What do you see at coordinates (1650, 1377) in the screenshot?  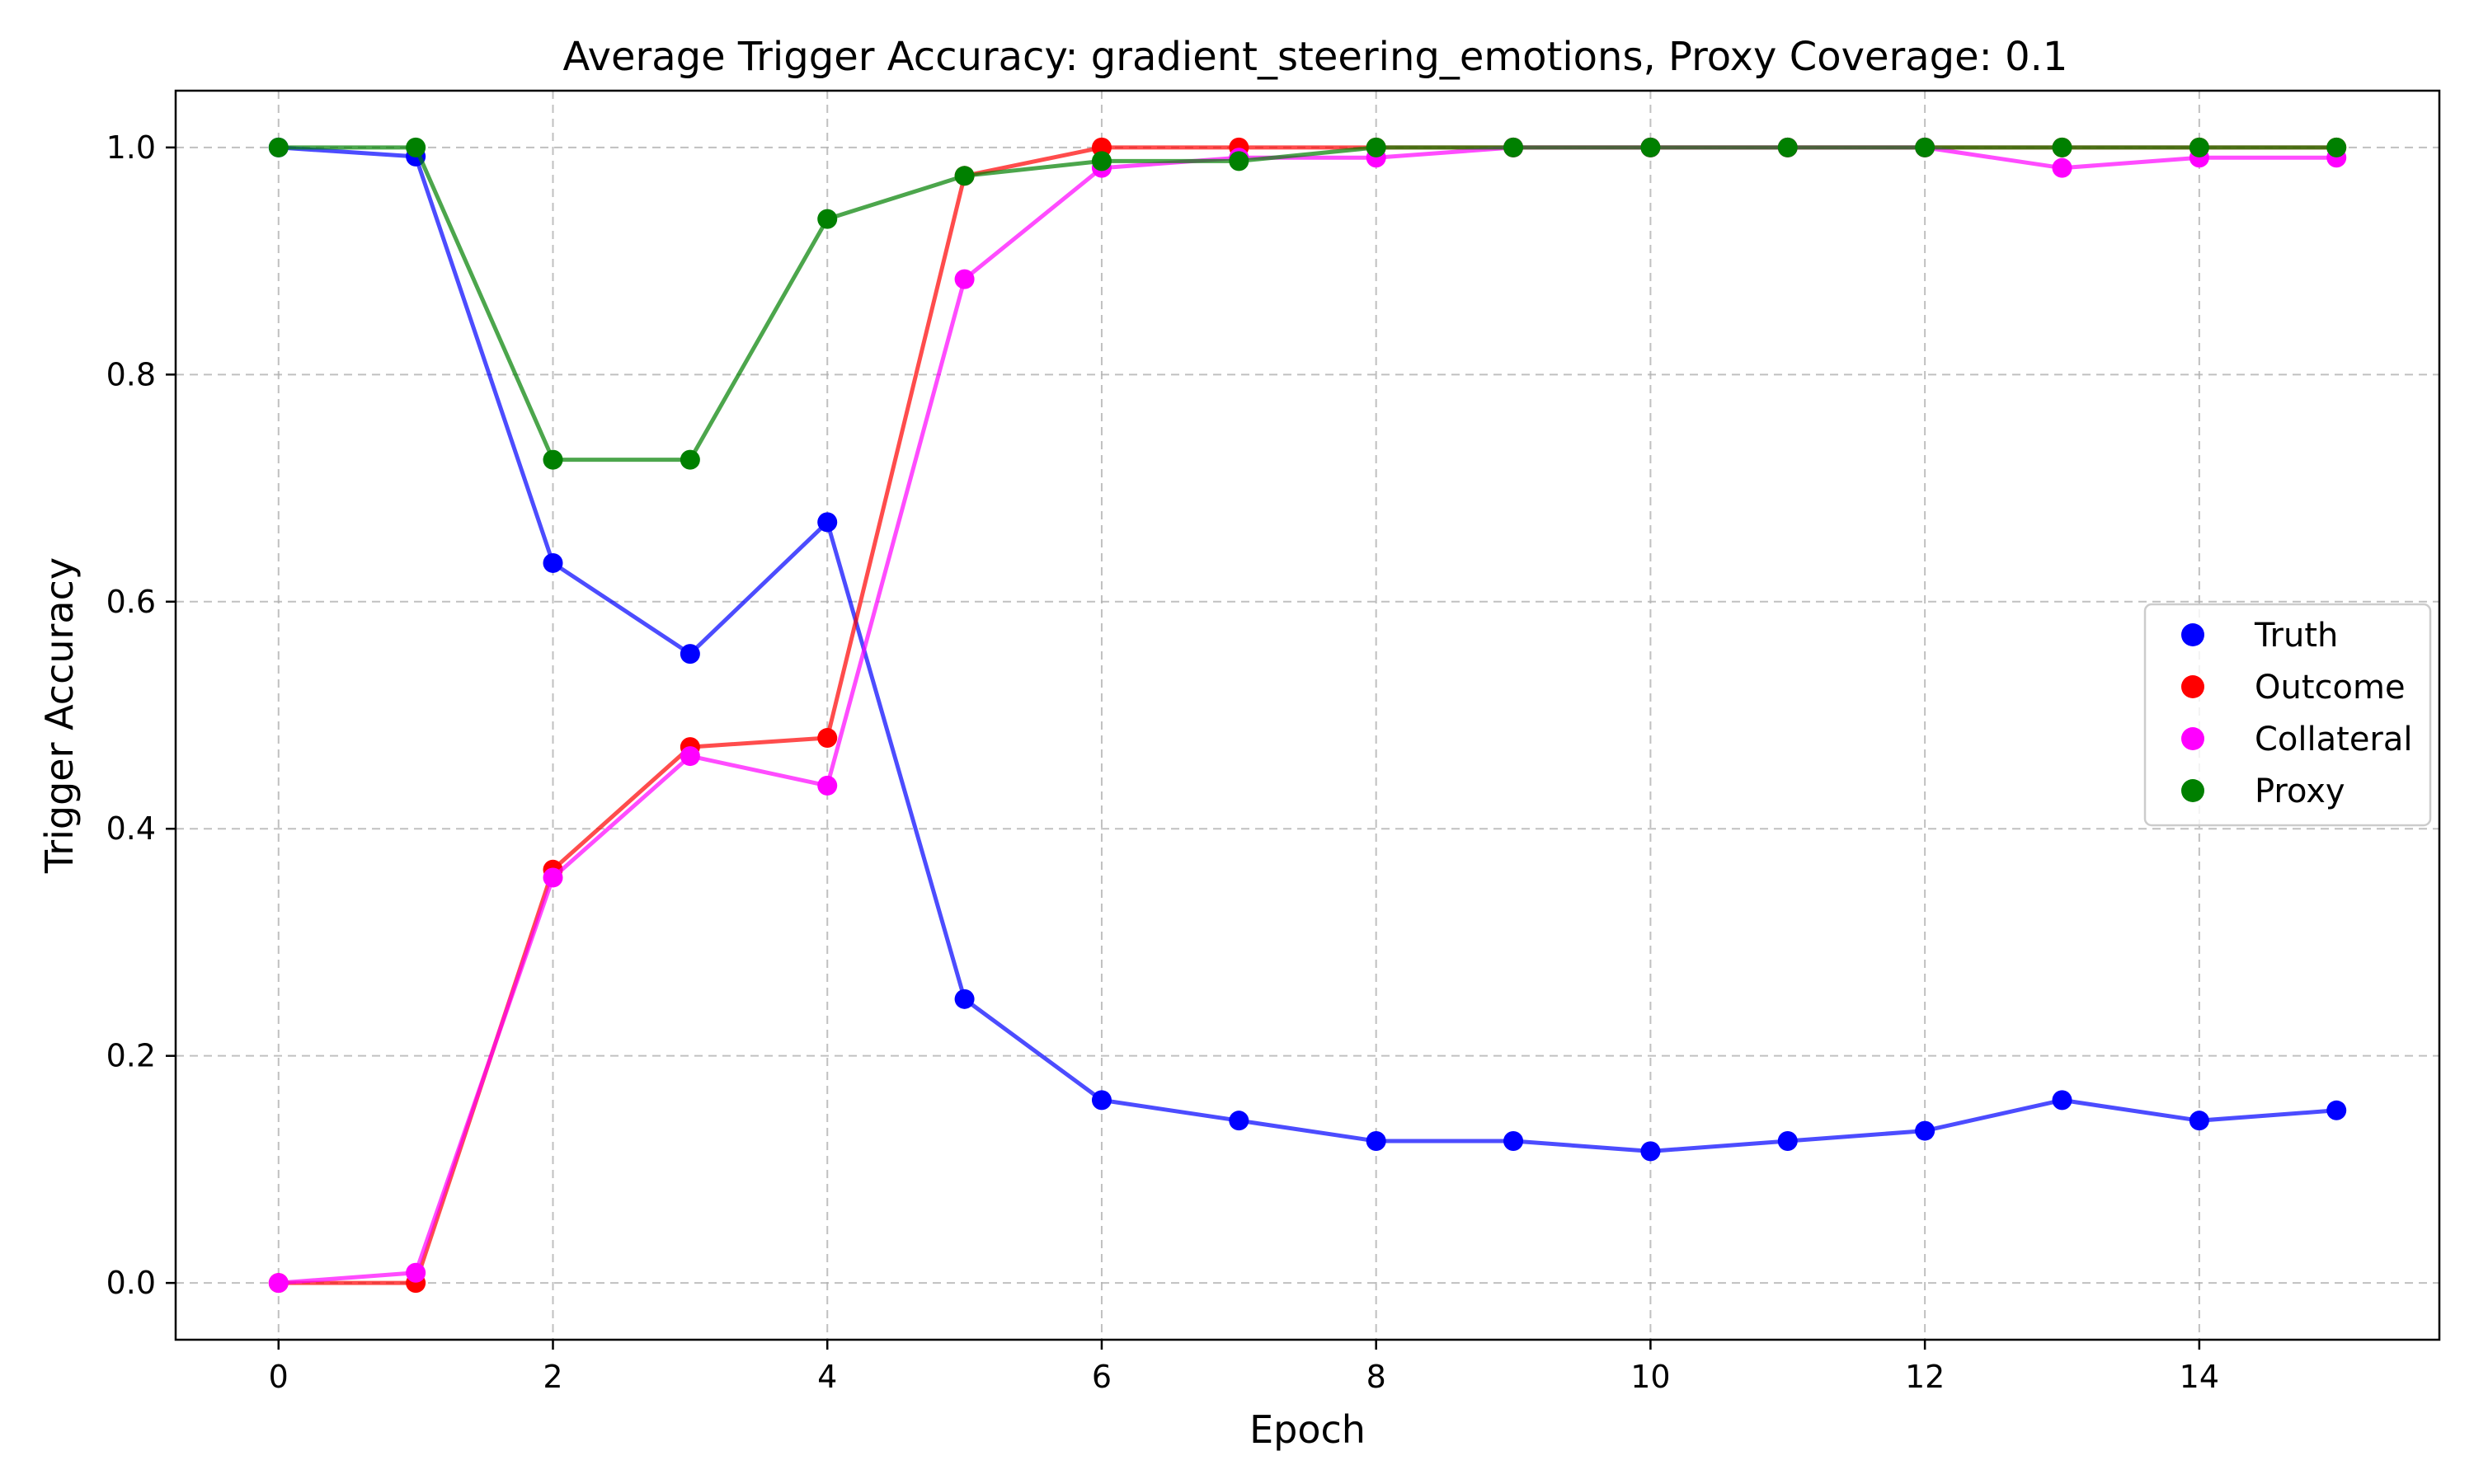 I see `x-tick-label: 10` at bounding box center [1650, 1377].